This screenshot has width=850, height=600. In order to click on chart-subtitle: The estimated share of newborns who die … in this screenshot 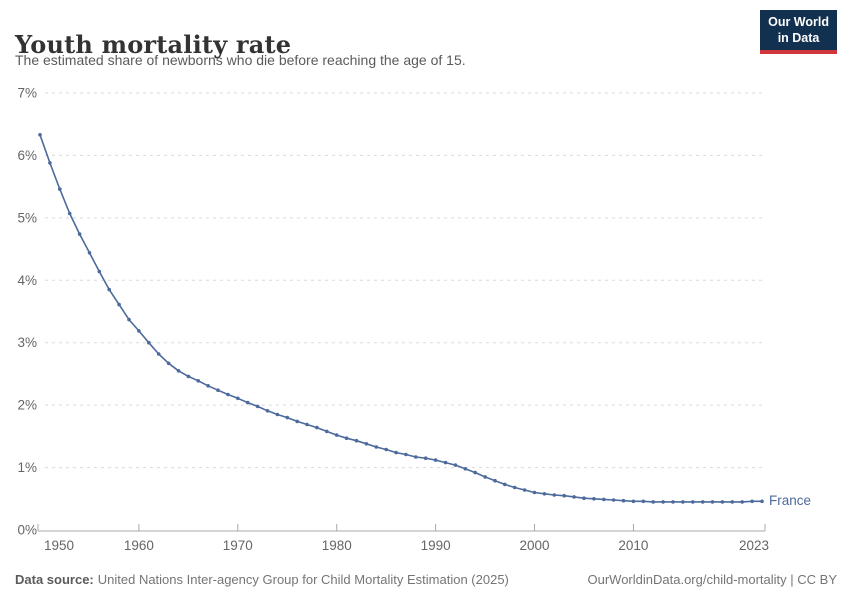, I will do `click(240, 60)`.